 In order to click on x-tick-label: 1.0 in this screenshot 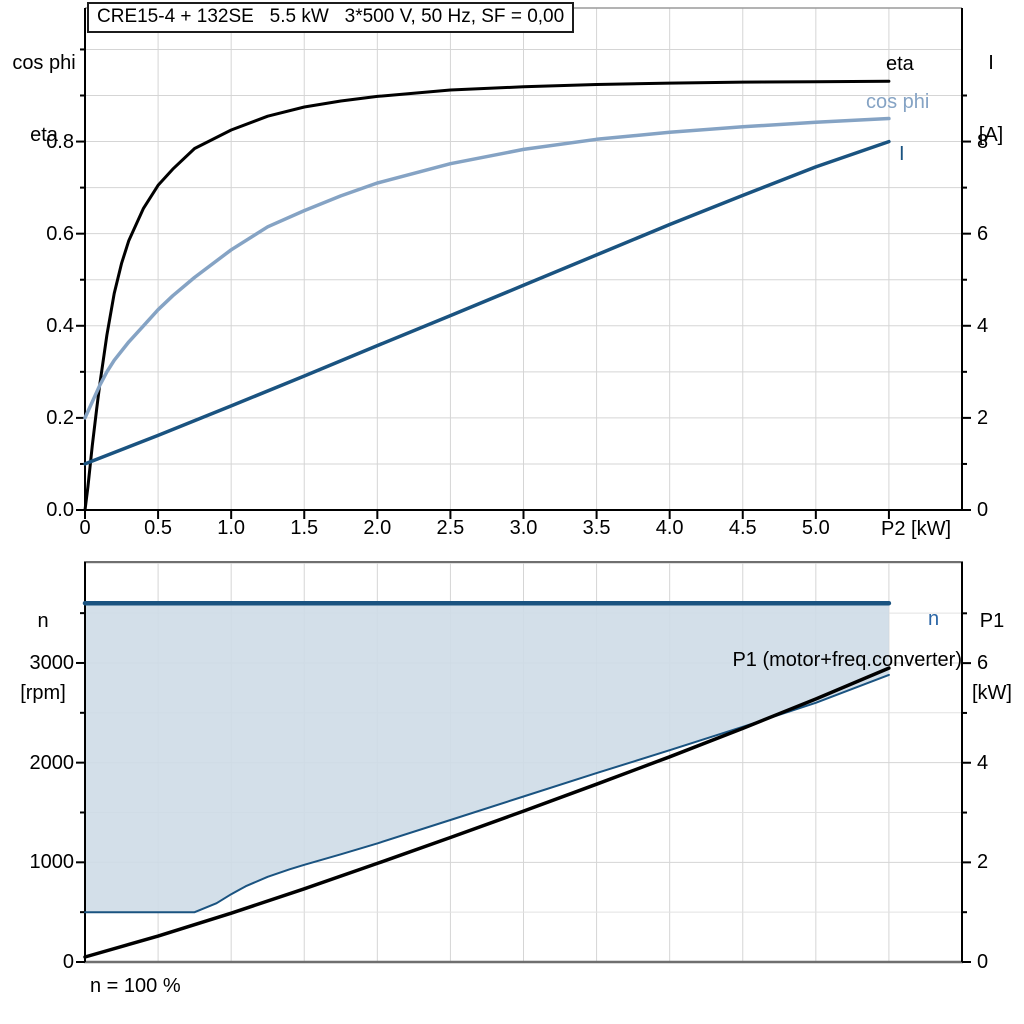, I will do `click(231, 528)`.